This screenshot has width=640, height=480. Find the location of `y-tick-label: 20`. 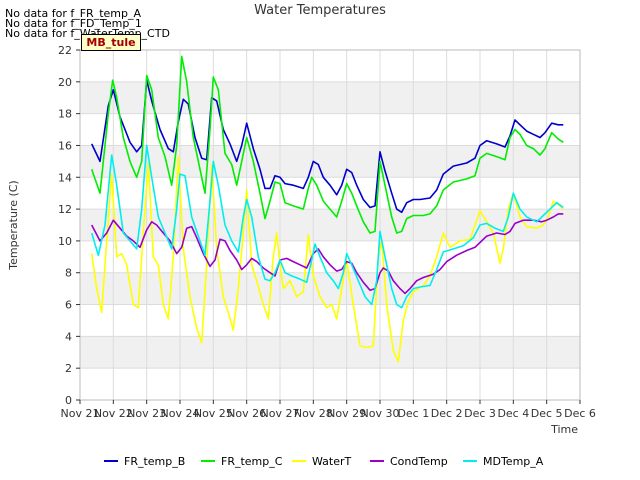

y-tick-label: 20 is located at coordinates (65, 82).